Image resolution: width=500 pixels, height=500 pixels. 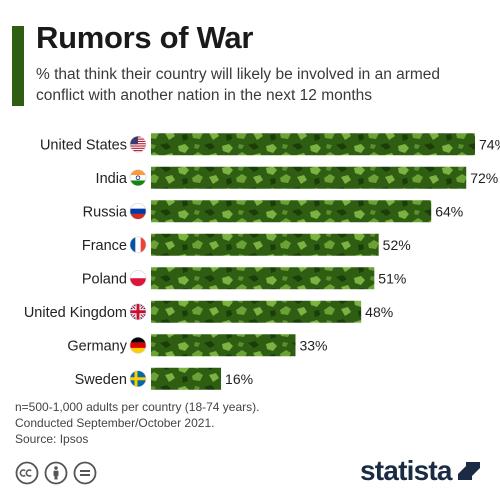 What do you see at coordinates (138, 345) in the screenshot?
I see `germany-flag-icon` at bounding box center [138, 345].